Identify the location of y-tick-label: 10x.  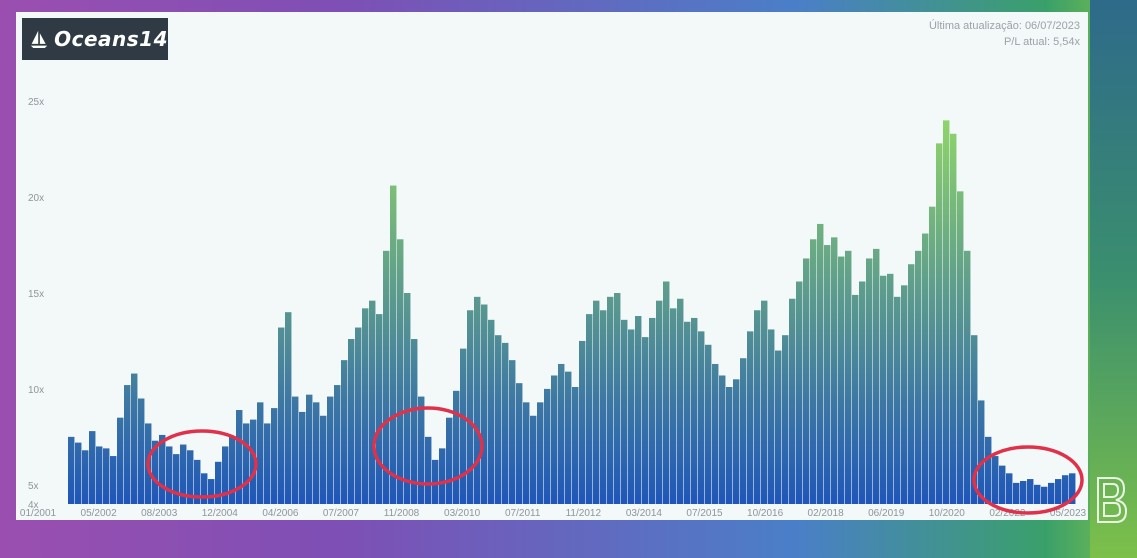
(36, 390).